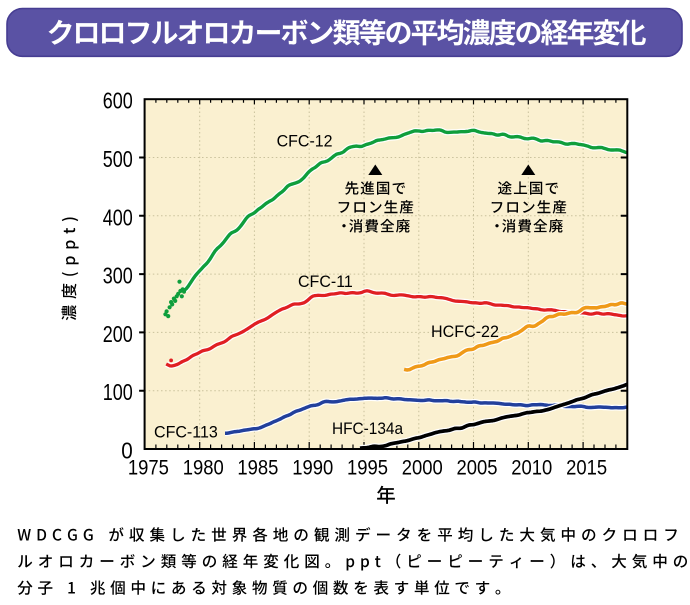  What do you see at coordinates (203, 467) in the screenshot?
I see `svg-text: 1980` at bounding box center [203, 467].